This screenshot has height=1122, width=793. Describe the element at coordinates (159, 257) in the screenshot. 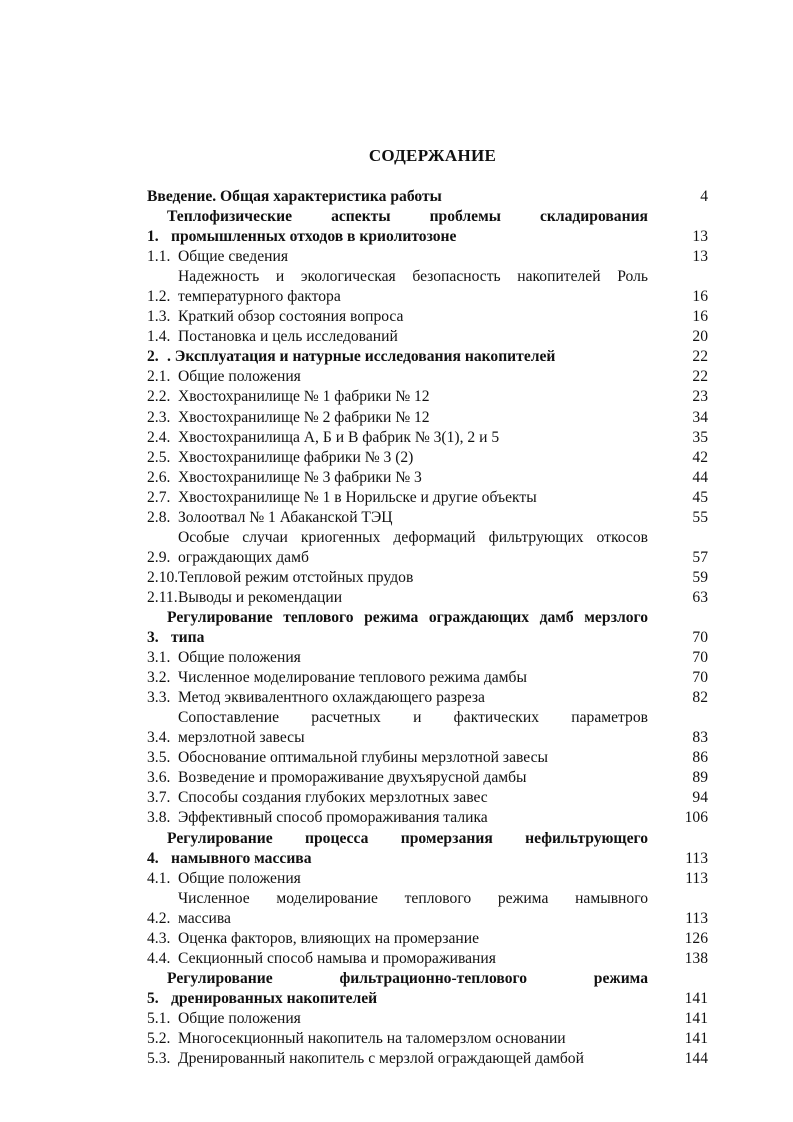

I see `toc-number: 1.1.` at that location.